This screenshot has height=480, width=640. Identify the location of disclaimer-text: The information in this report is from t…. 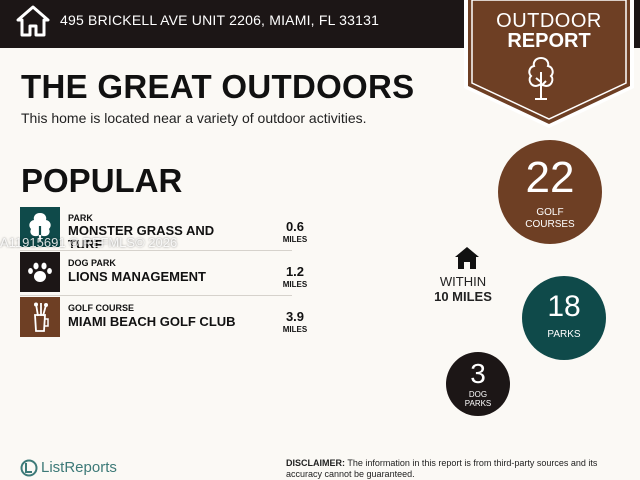
(442, 468).